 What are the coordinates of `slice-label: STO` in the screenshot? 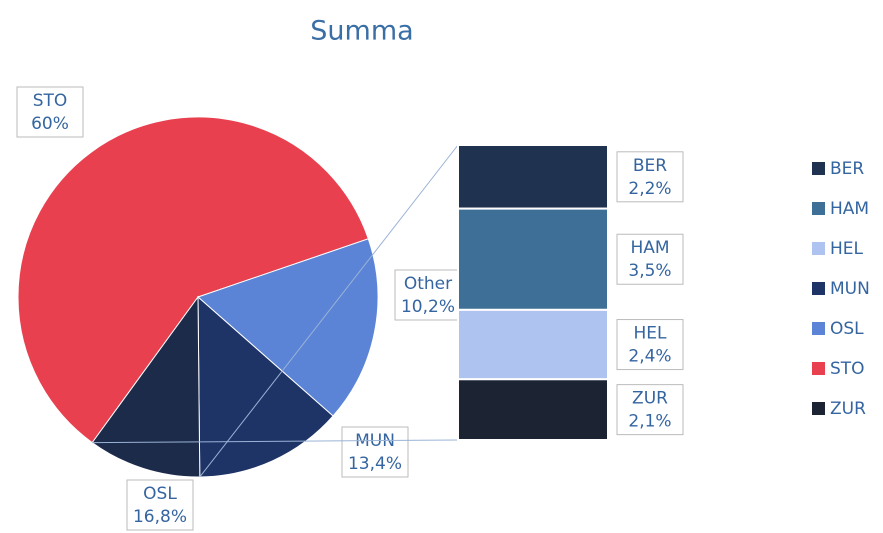 It's located at (50, 101).